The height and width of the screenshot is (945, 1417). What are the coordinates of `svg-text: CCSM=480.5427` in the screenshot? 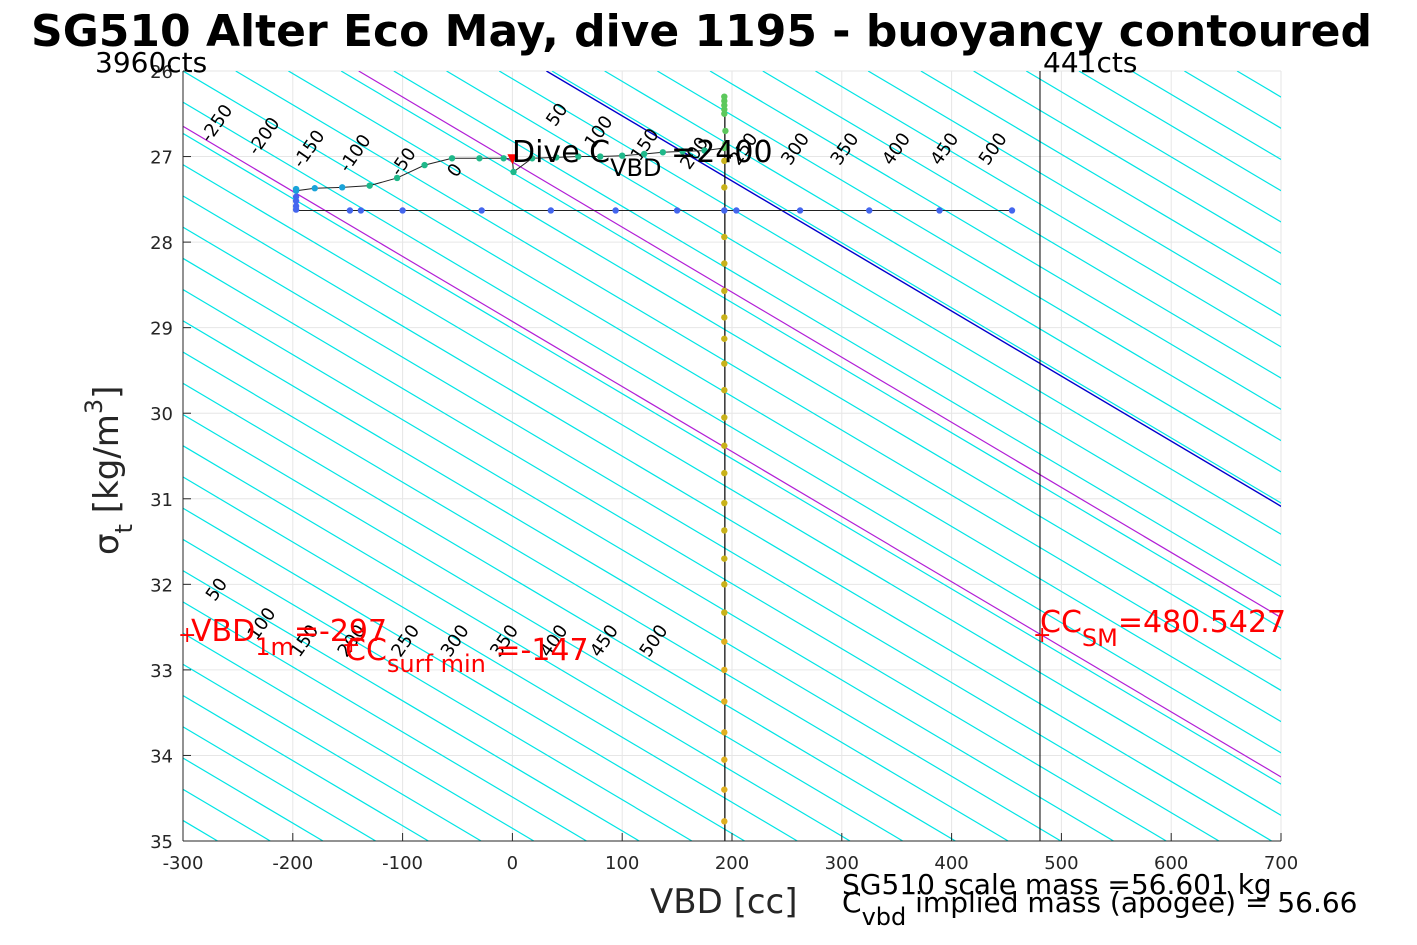 It's located at (1163, 628).